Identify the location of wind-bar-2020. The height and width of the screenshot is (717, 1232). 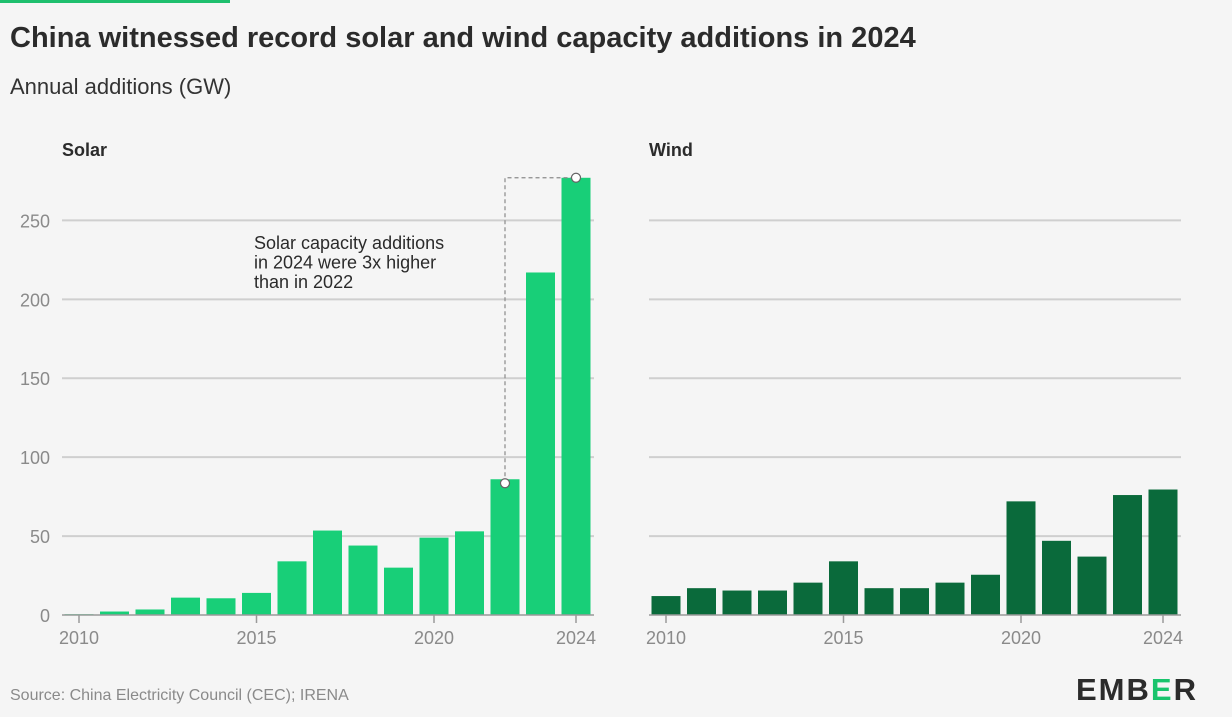
(1021, 558).